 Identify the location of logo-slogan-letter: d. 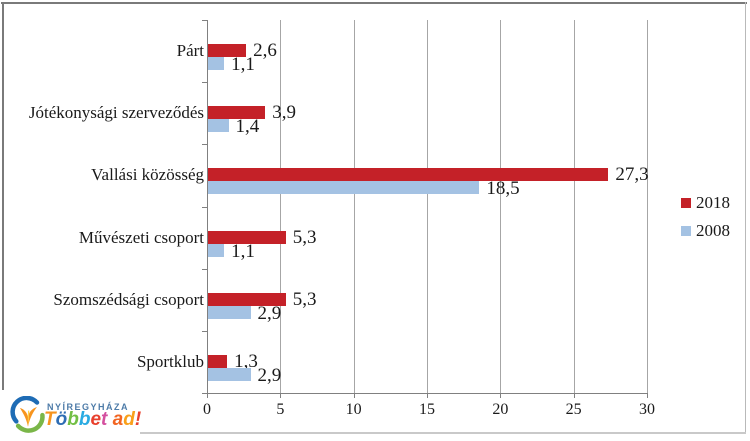
(129, 419).